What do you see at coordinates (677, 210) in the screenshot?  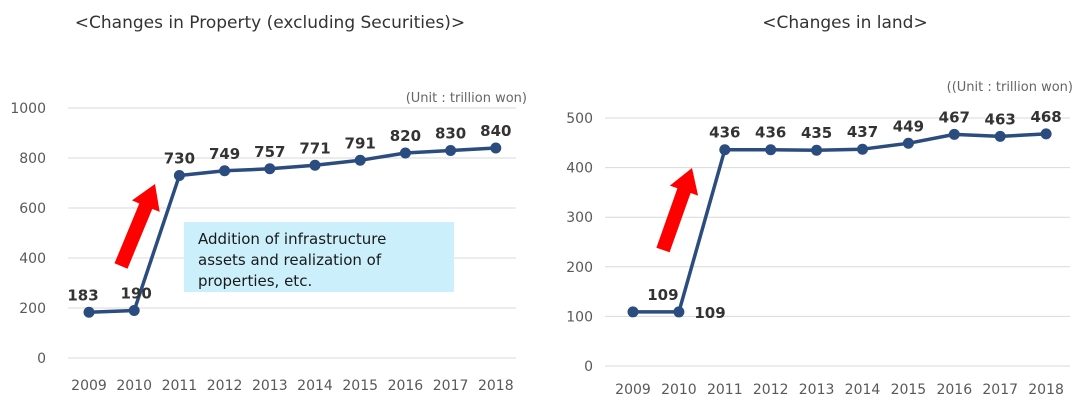 I see `land-increase-arrow` at bounding box center [677, 210].